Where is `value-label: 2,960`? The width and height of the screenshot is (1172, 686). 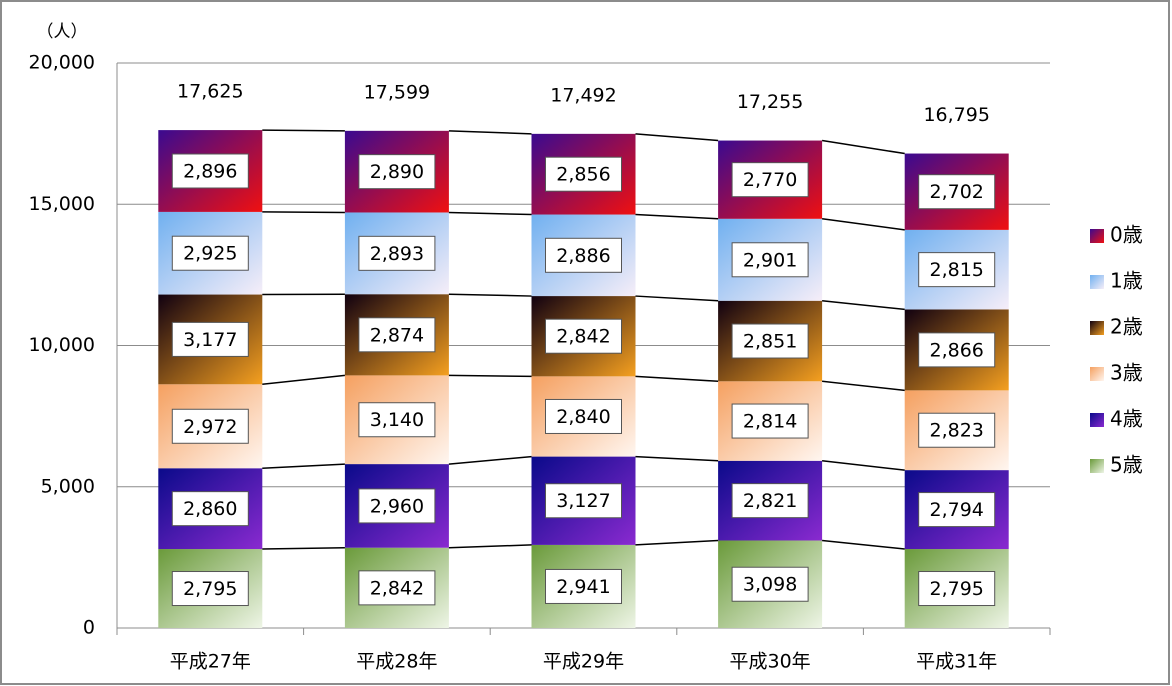
value-label: 2,960 is located at coordinates (397, 506).